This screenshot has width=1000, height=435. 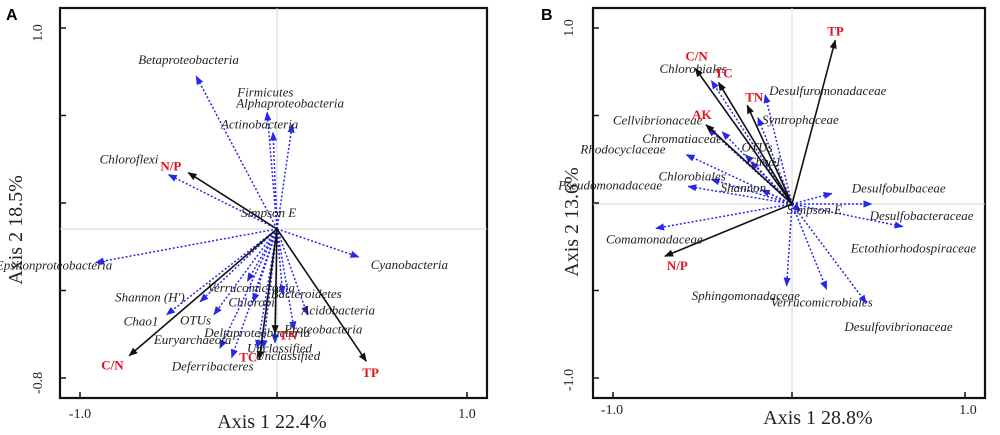 I want to click on species-label: Pseudomonadaceae, so click(x=609, y=184).